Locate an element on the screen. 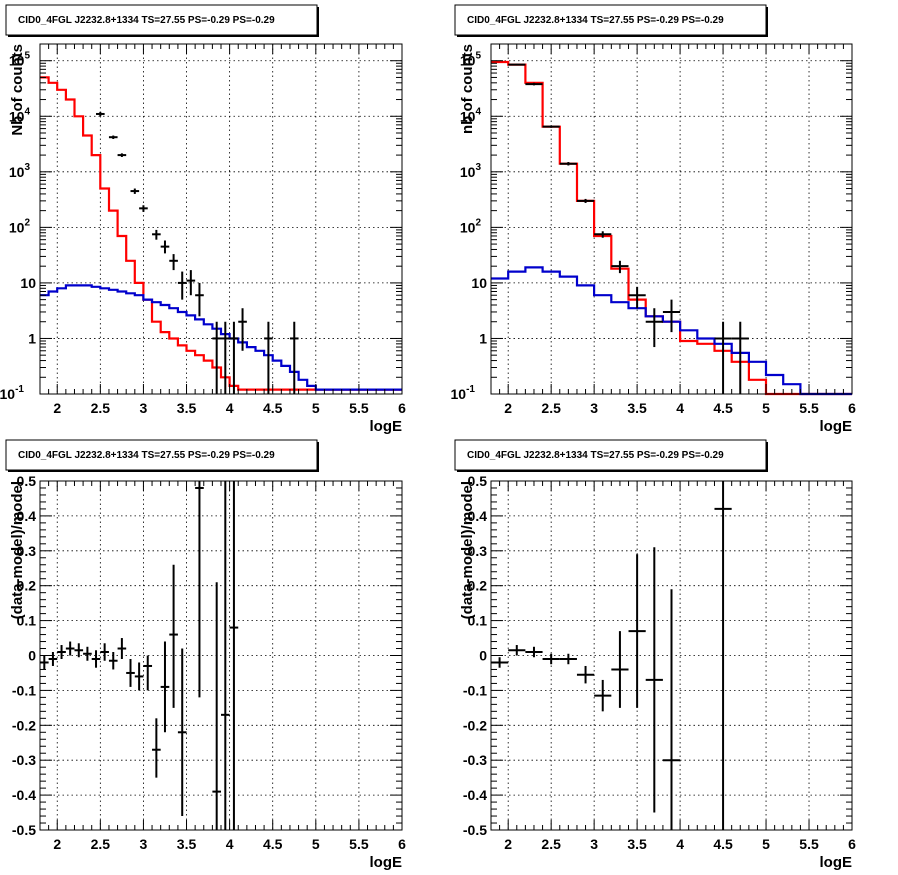 The width and height of the screenshot is (898, 875). x-tick-label: 5 is located at coordinates (766, 844).